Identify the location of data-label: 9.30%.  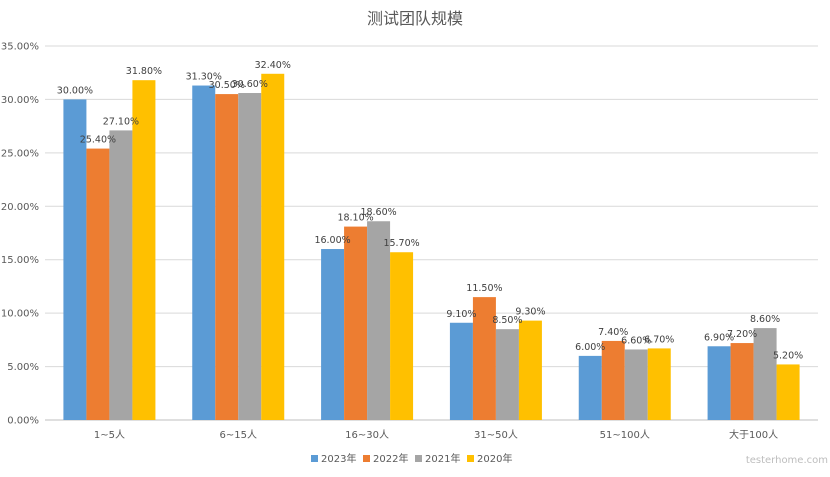
(530, 312).